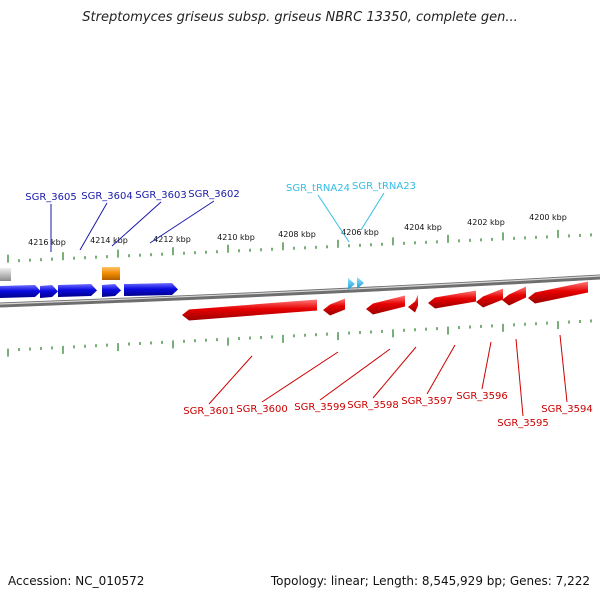 The height and width of the screenshot is (600, 600). Describe the element at coordinates (523, 423) in the screenshot. I see `gene-label-sgr-3595: SGR_3595` at that location.